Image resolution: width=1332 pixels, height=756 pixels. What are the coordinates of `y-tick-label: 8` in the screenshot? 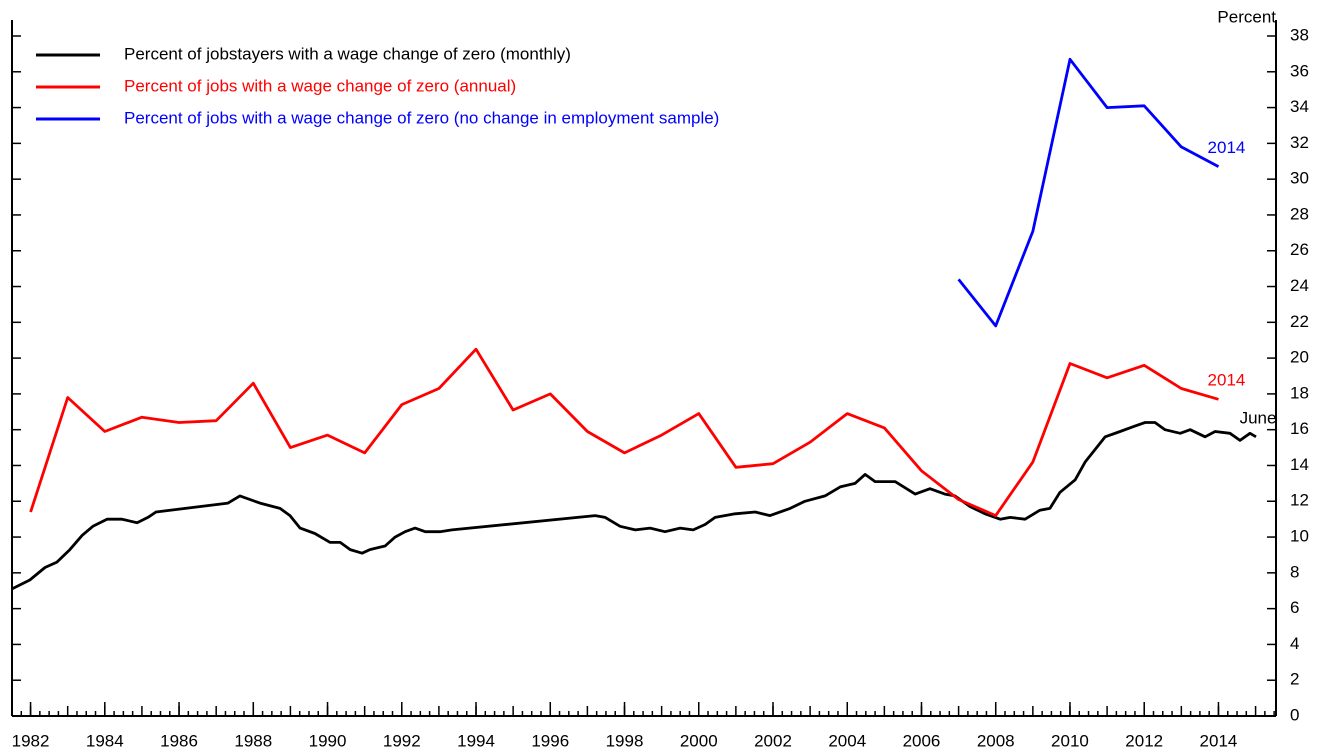 It's located at (1294, 571).